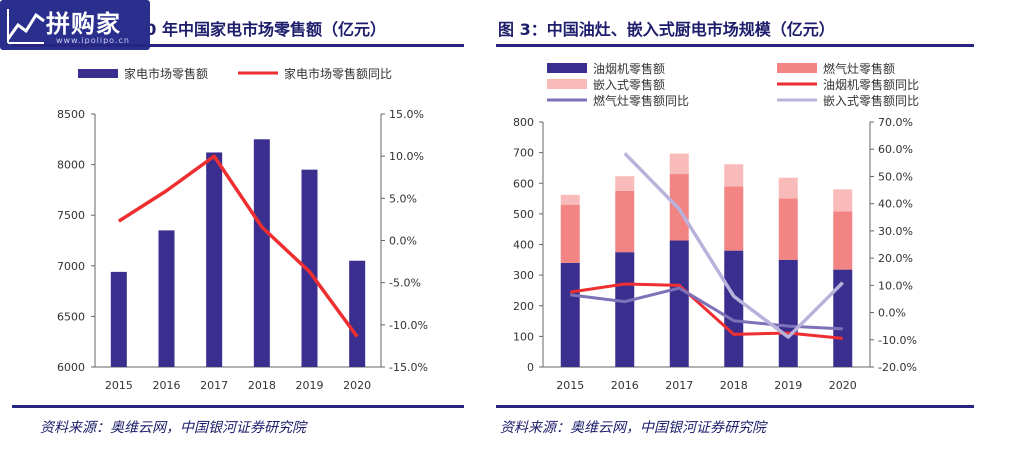 The image size is (1015, 451). Describe the element at coordinates (895, 231) in the screenshot. I see `y-tick-label-right: 30.0%` at that location.